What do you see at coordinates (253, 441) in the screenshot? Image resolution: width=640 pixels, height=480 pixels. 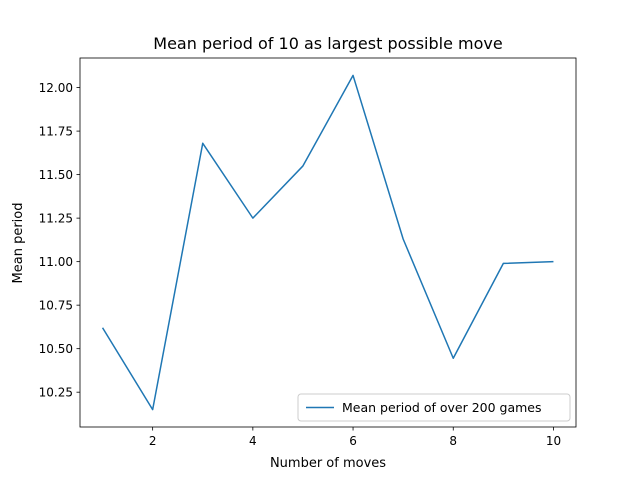 I see `x-tick-label: 4` at bounding box center [253, 441].